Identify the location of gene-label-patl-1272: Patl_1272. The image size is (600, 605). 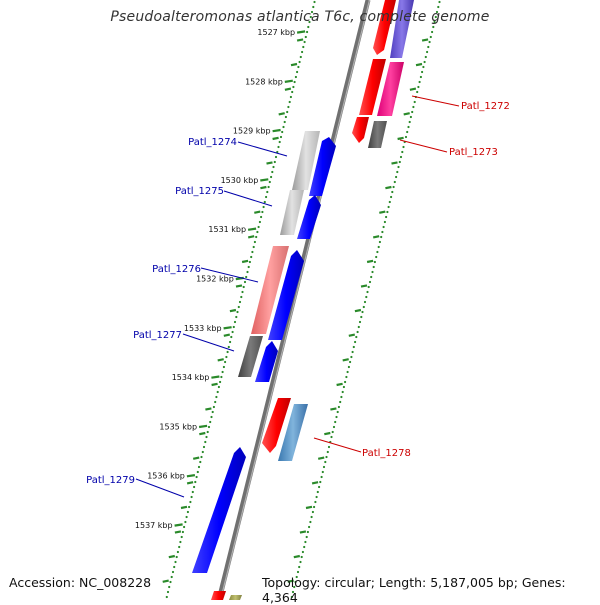
(485, 106).